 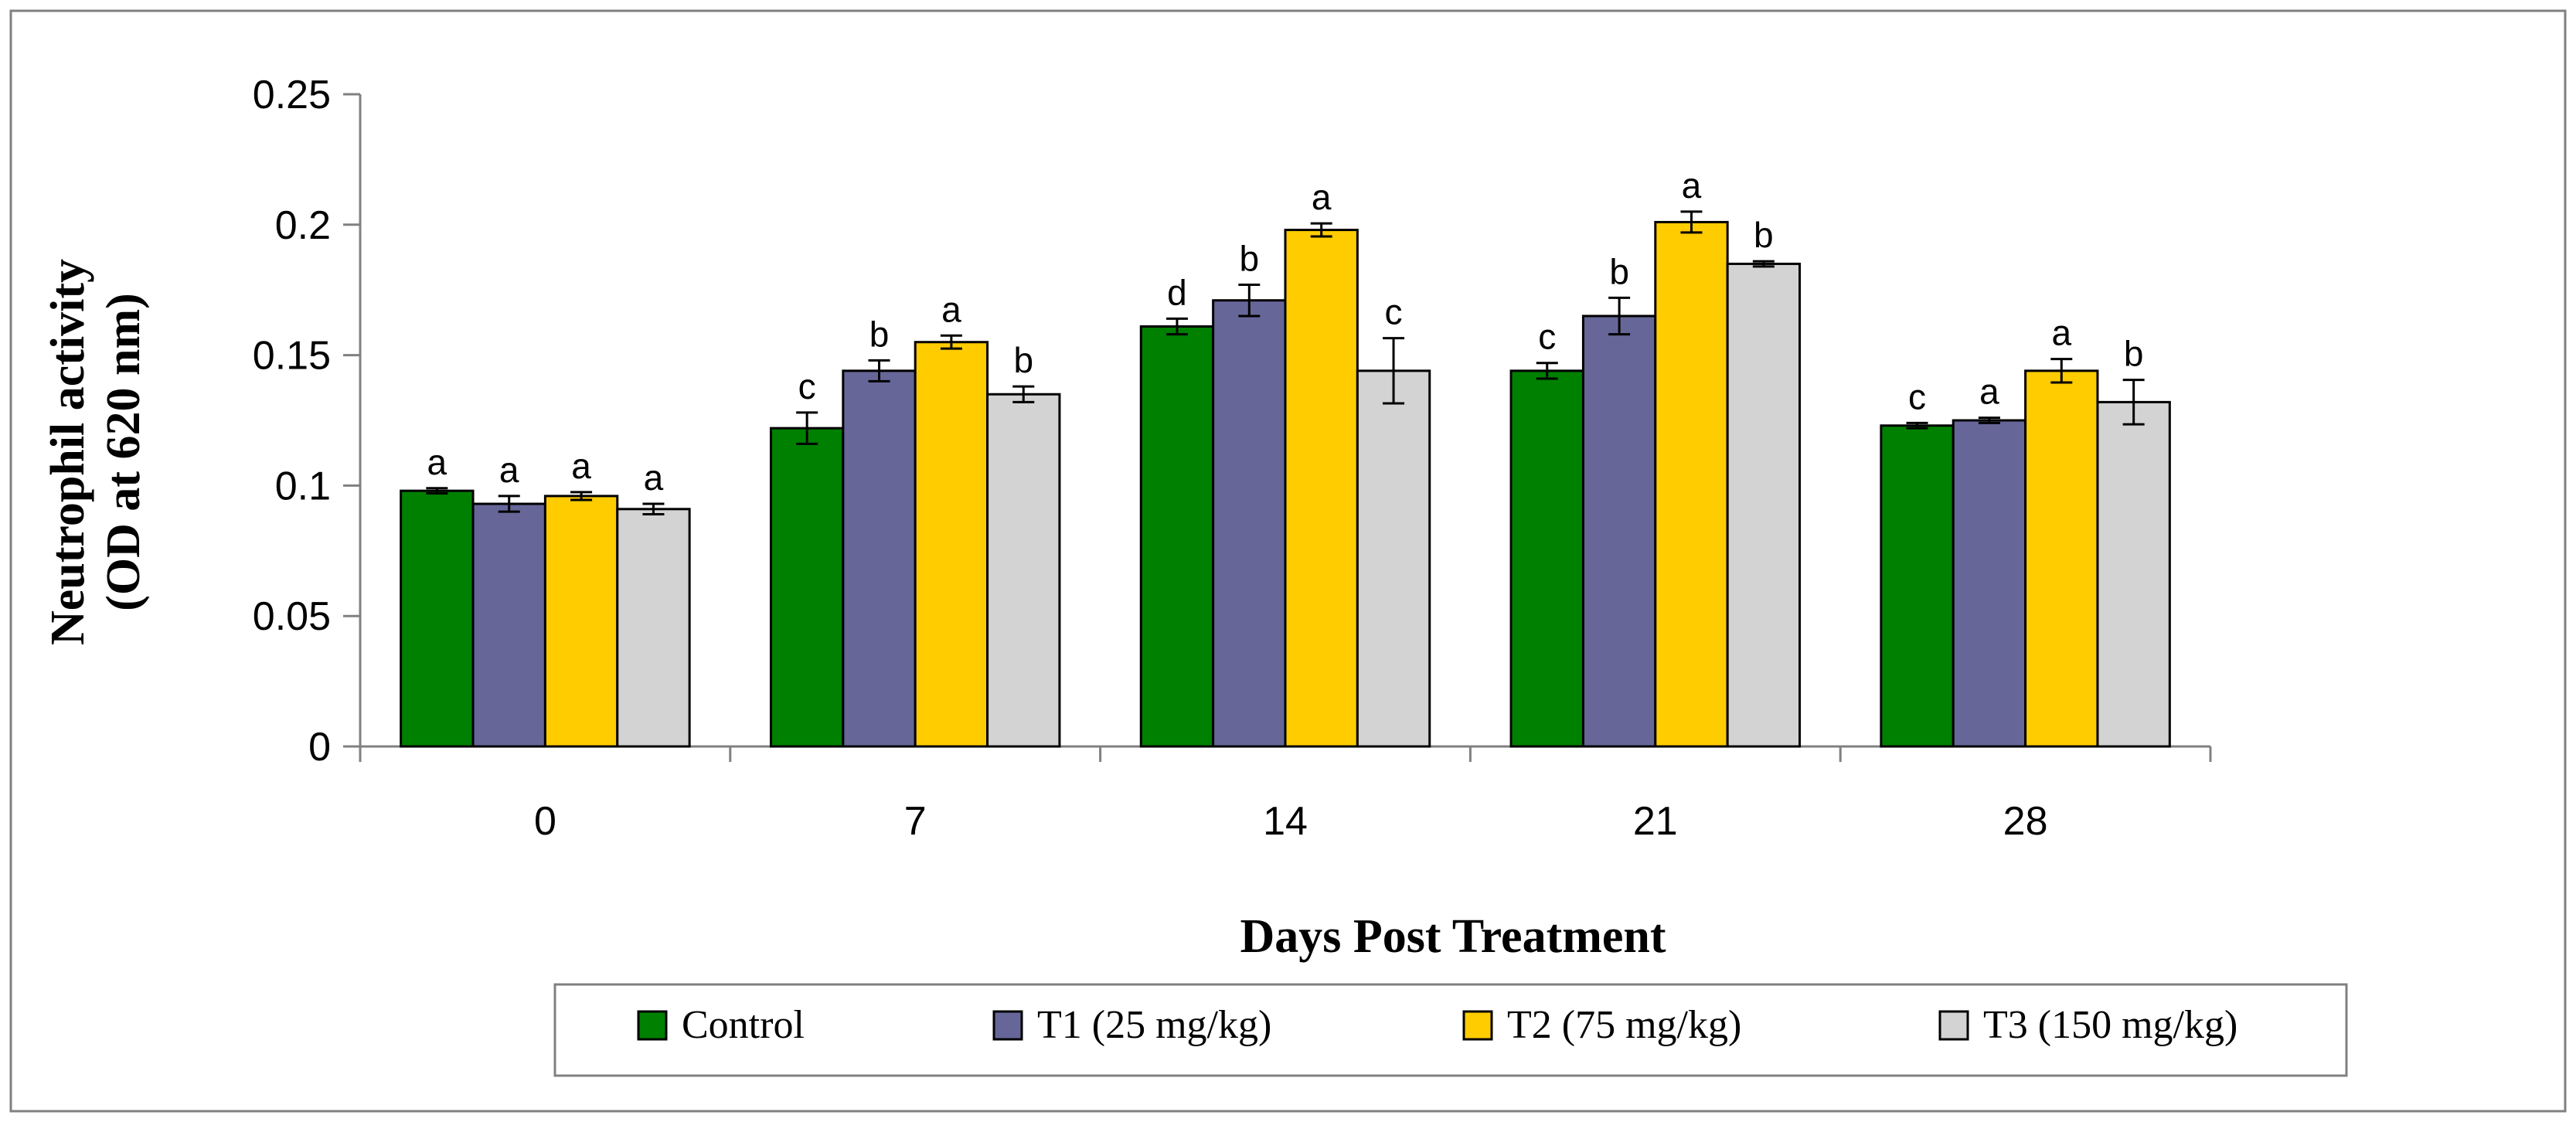 I want to click on y-axis-title-line2: (OD at 620 nm), so click(x=123, y=452).